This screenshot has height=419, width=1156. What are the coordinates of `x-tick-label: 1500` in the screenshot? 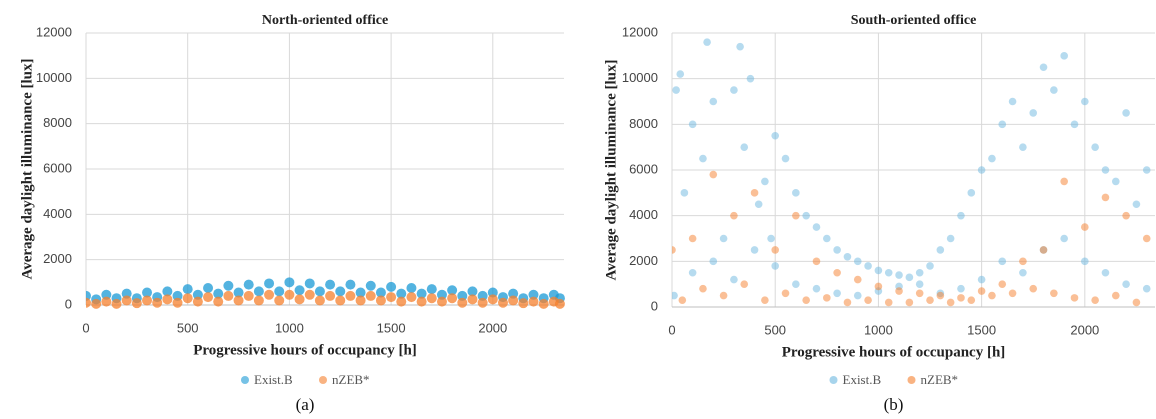 It's located at (391, 327).